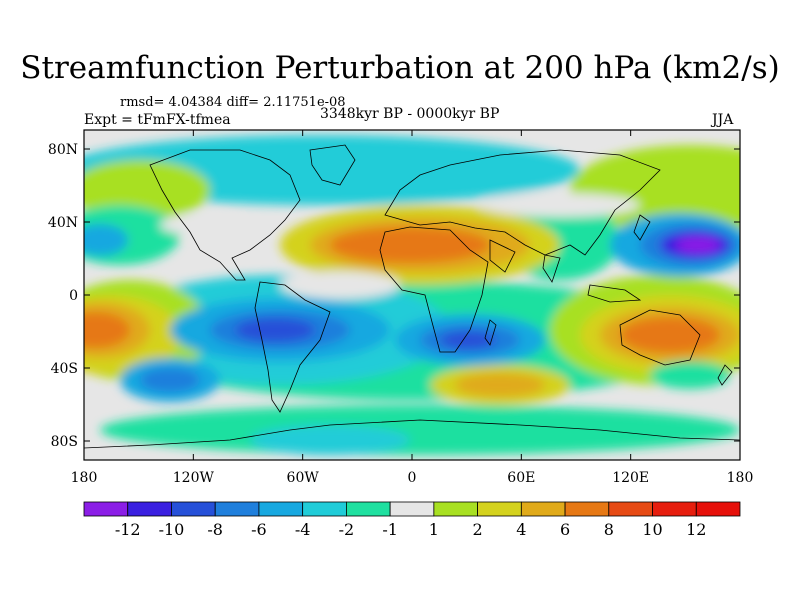 The width and height of the screenshot is (800, 600). Describe the element at coordinates (303, 478) in the screenshot. I see `lon-tick-label: 60W` at that location.